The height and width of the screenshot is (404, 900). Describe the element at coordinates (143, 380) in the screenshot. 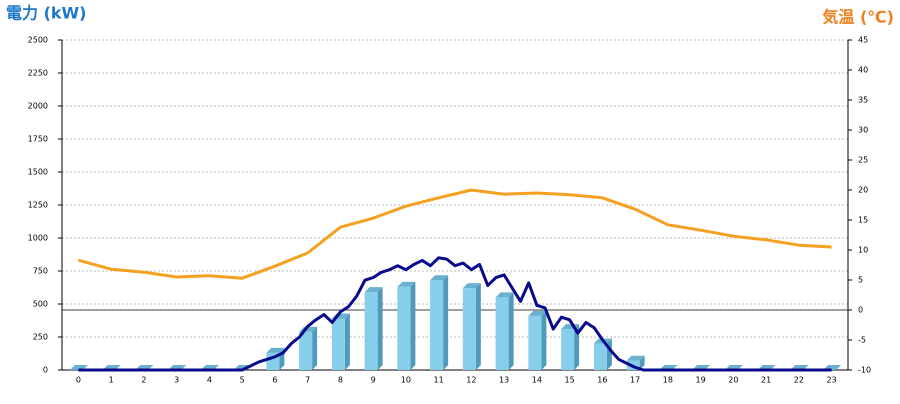

I see `x-tick-label: 2` at that location.